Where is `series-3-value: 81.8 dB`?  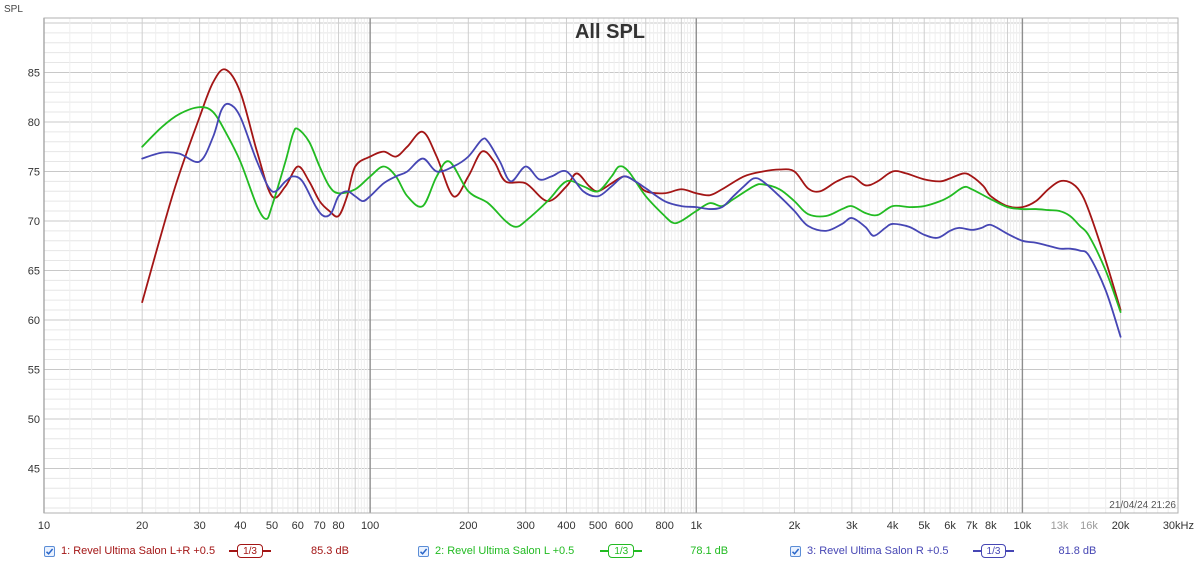
series-3-value: 81.8 dB is located at coordinates (1077, 551).